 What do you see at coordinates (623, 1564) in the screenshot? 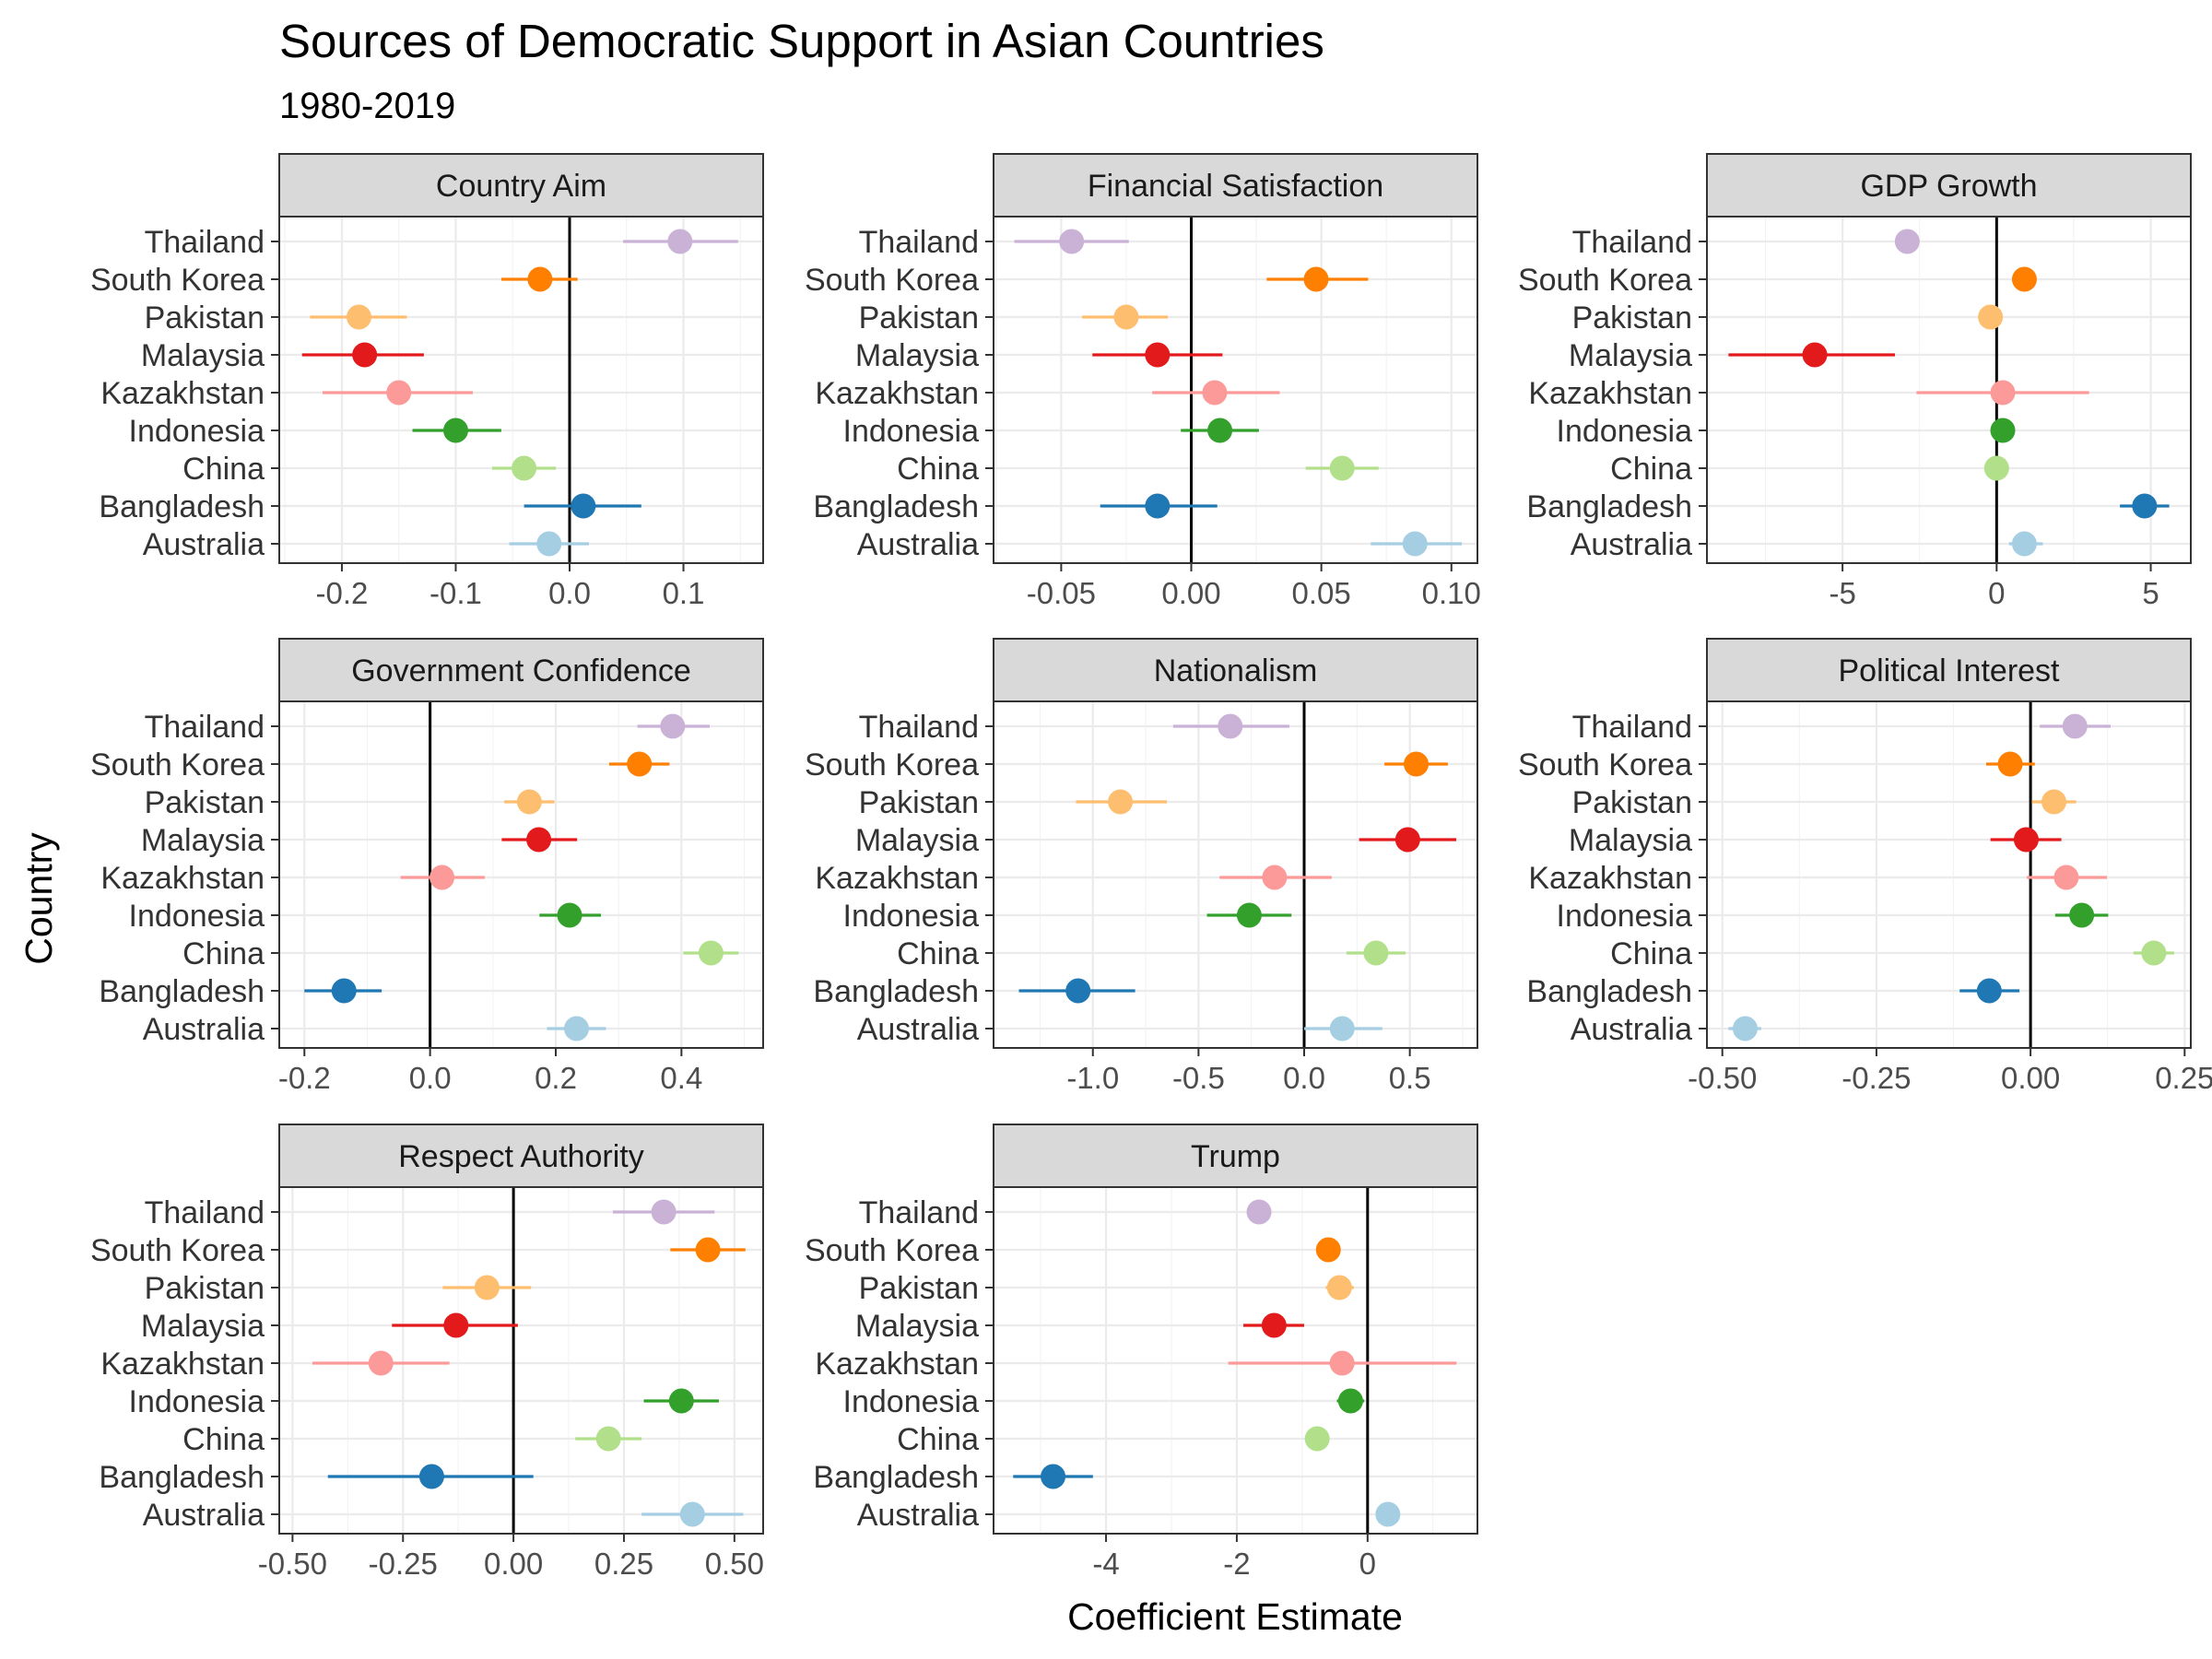
I see `x-tick-label: 0.25` at bounding box center [623, 1564].